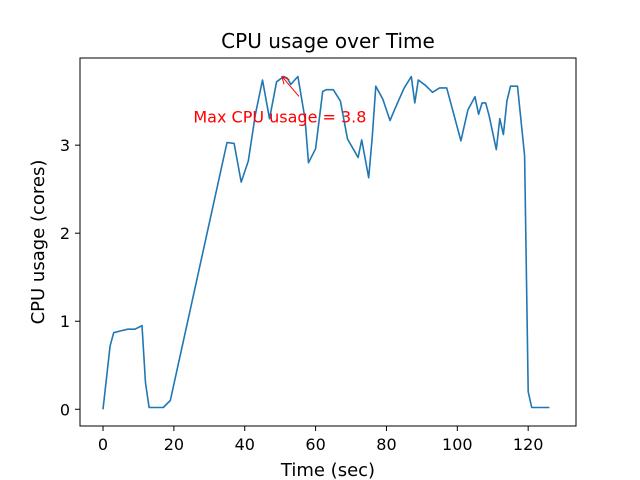 Image resolution: width=640 pixels, height=480 pixels. What do you see at coordinates (285, 80) in the screenshot?
I see `annotation-arrow-head` at bounding box center [285, 80].